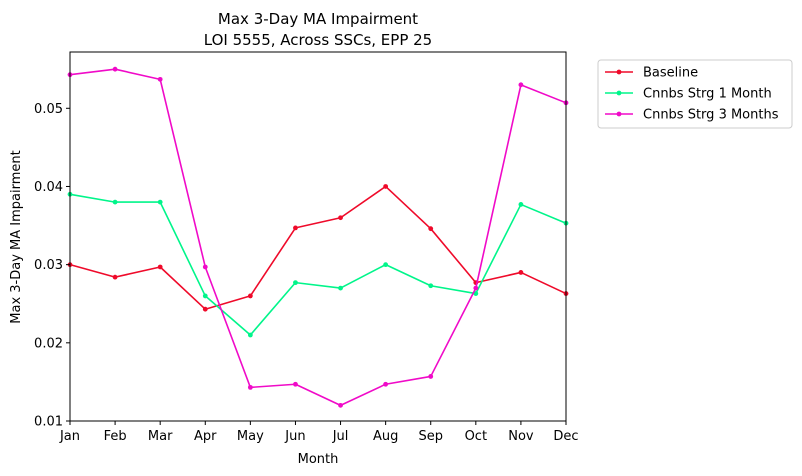 The image size is (802, 476). What do you see at coordinates (48, 187) in the screenshot?
I see `y-tick-label: 0.04` at bounding box center [48, 187].